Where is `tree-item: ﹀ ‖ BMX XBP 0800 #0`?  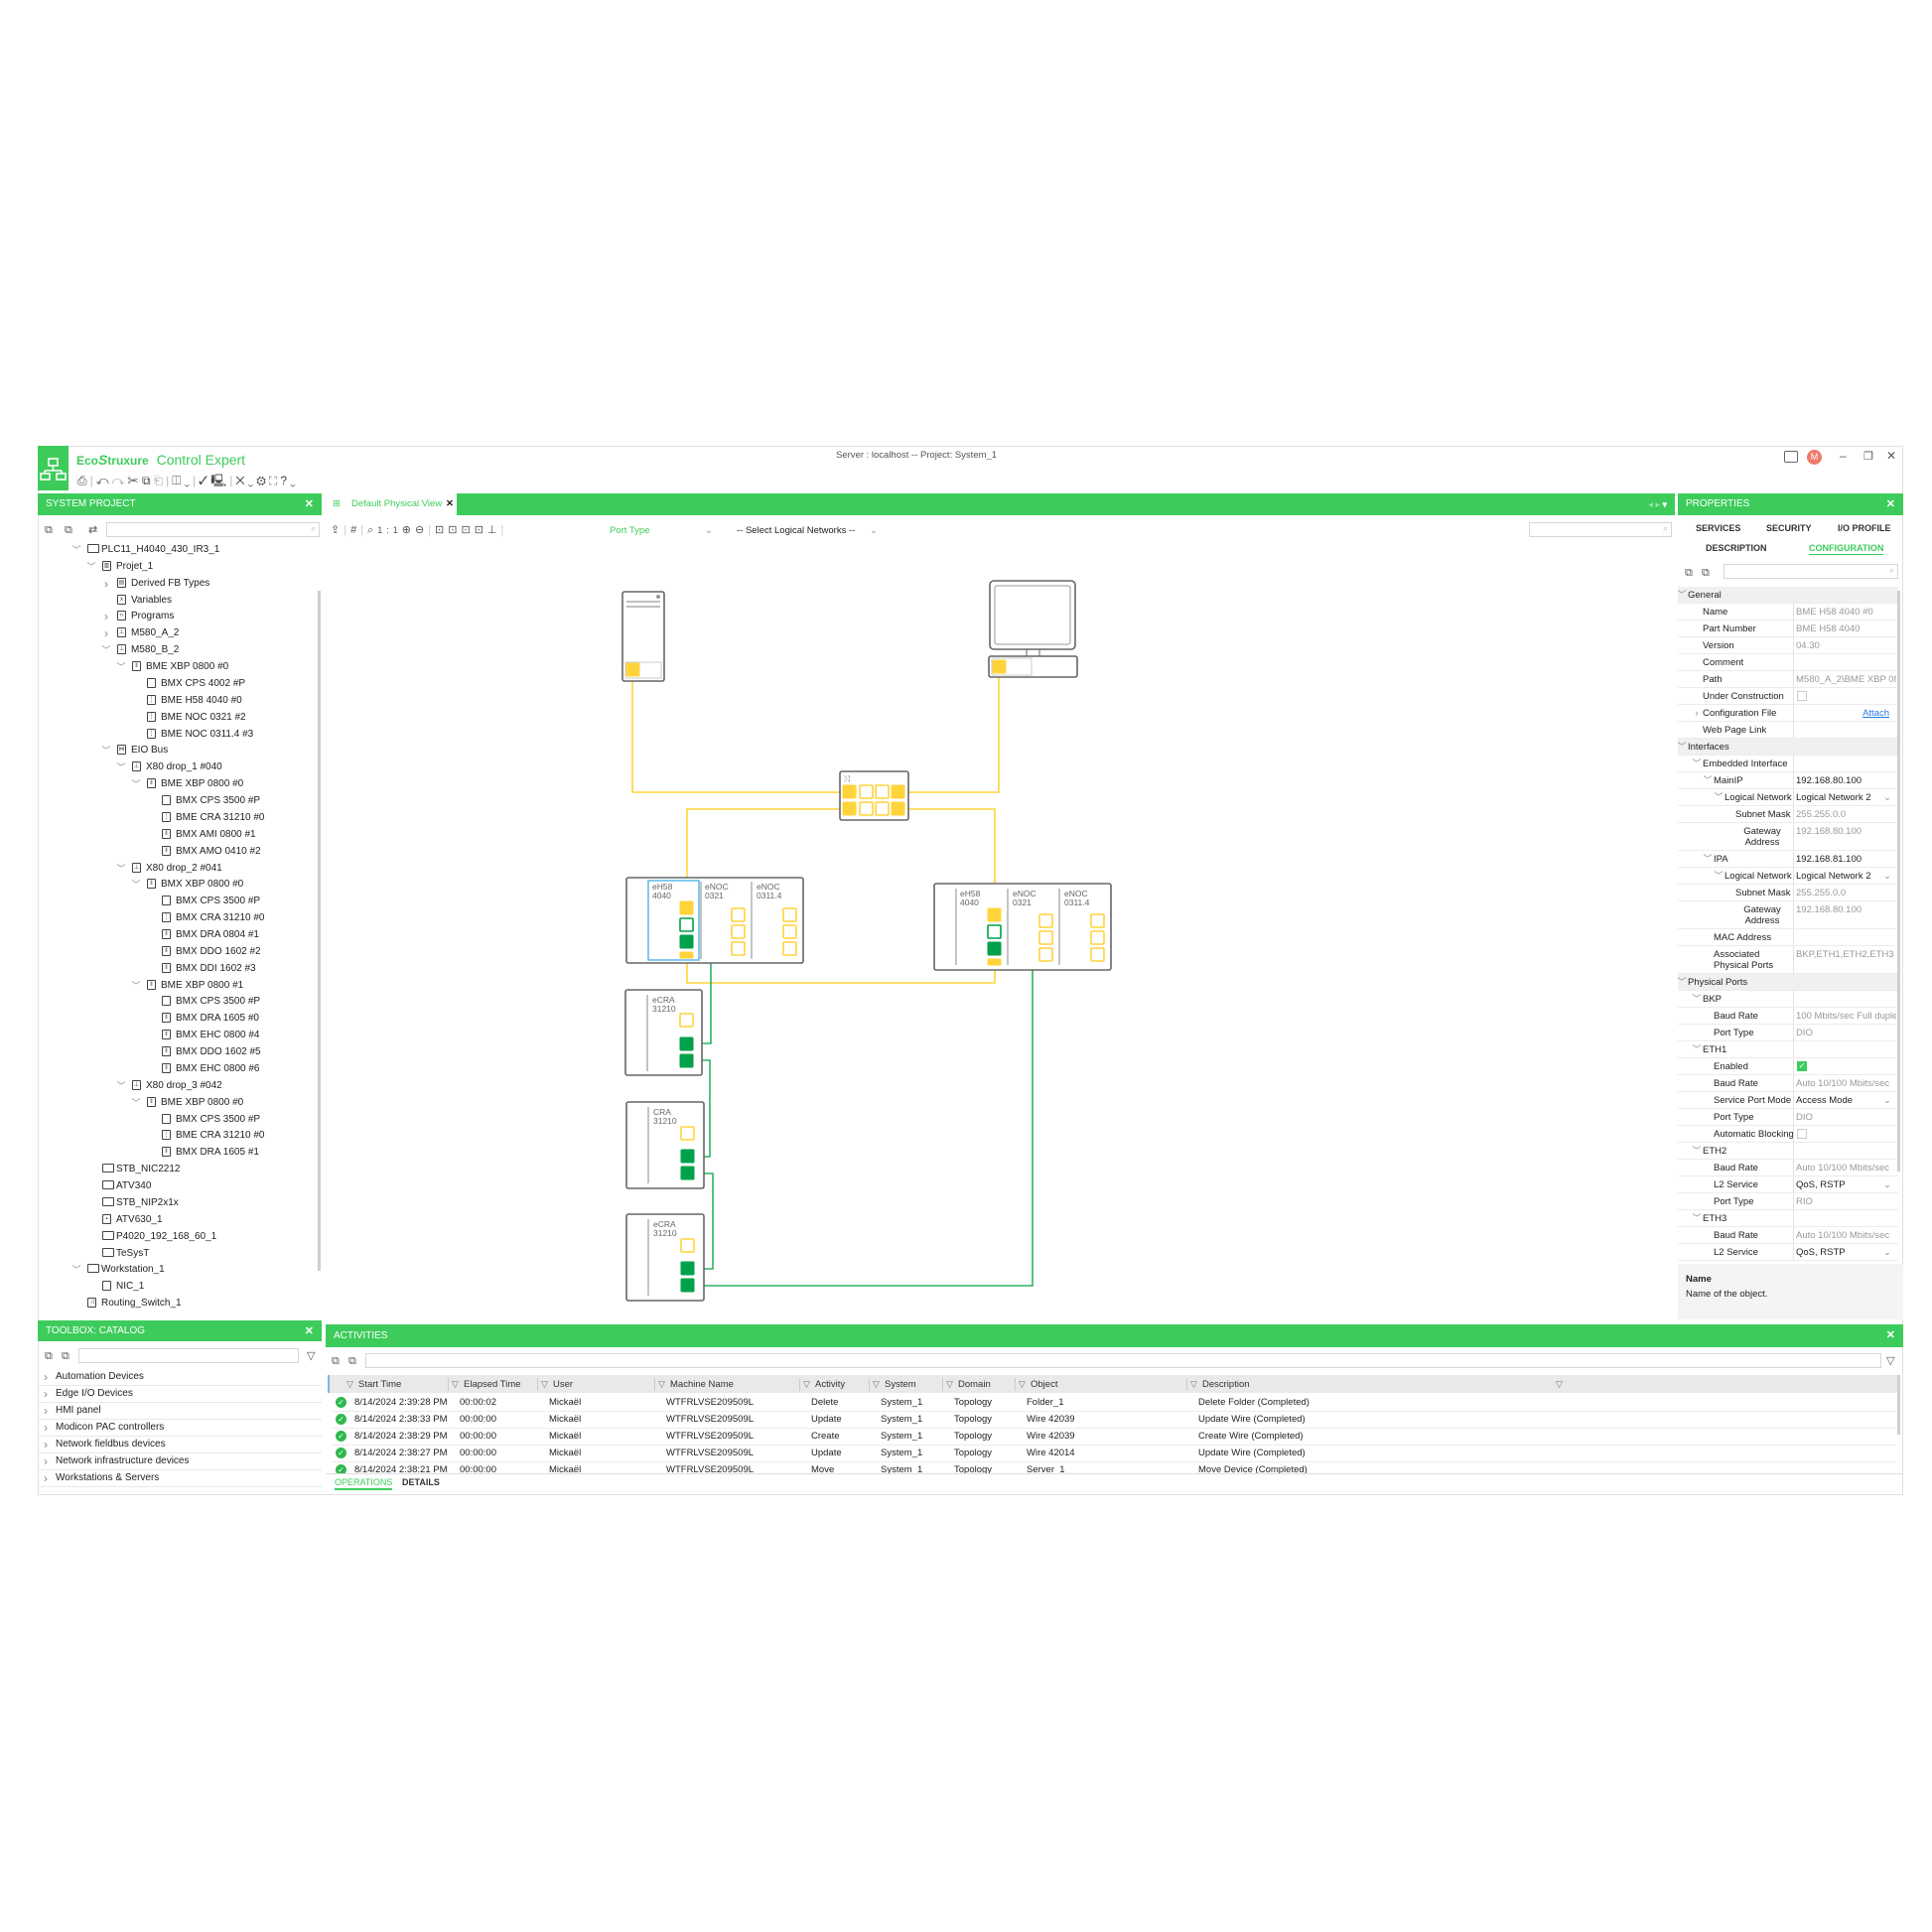
tree-item: ﹀ ‖ BMX XBP 0800 #0 is located at coordinates (178, 885).